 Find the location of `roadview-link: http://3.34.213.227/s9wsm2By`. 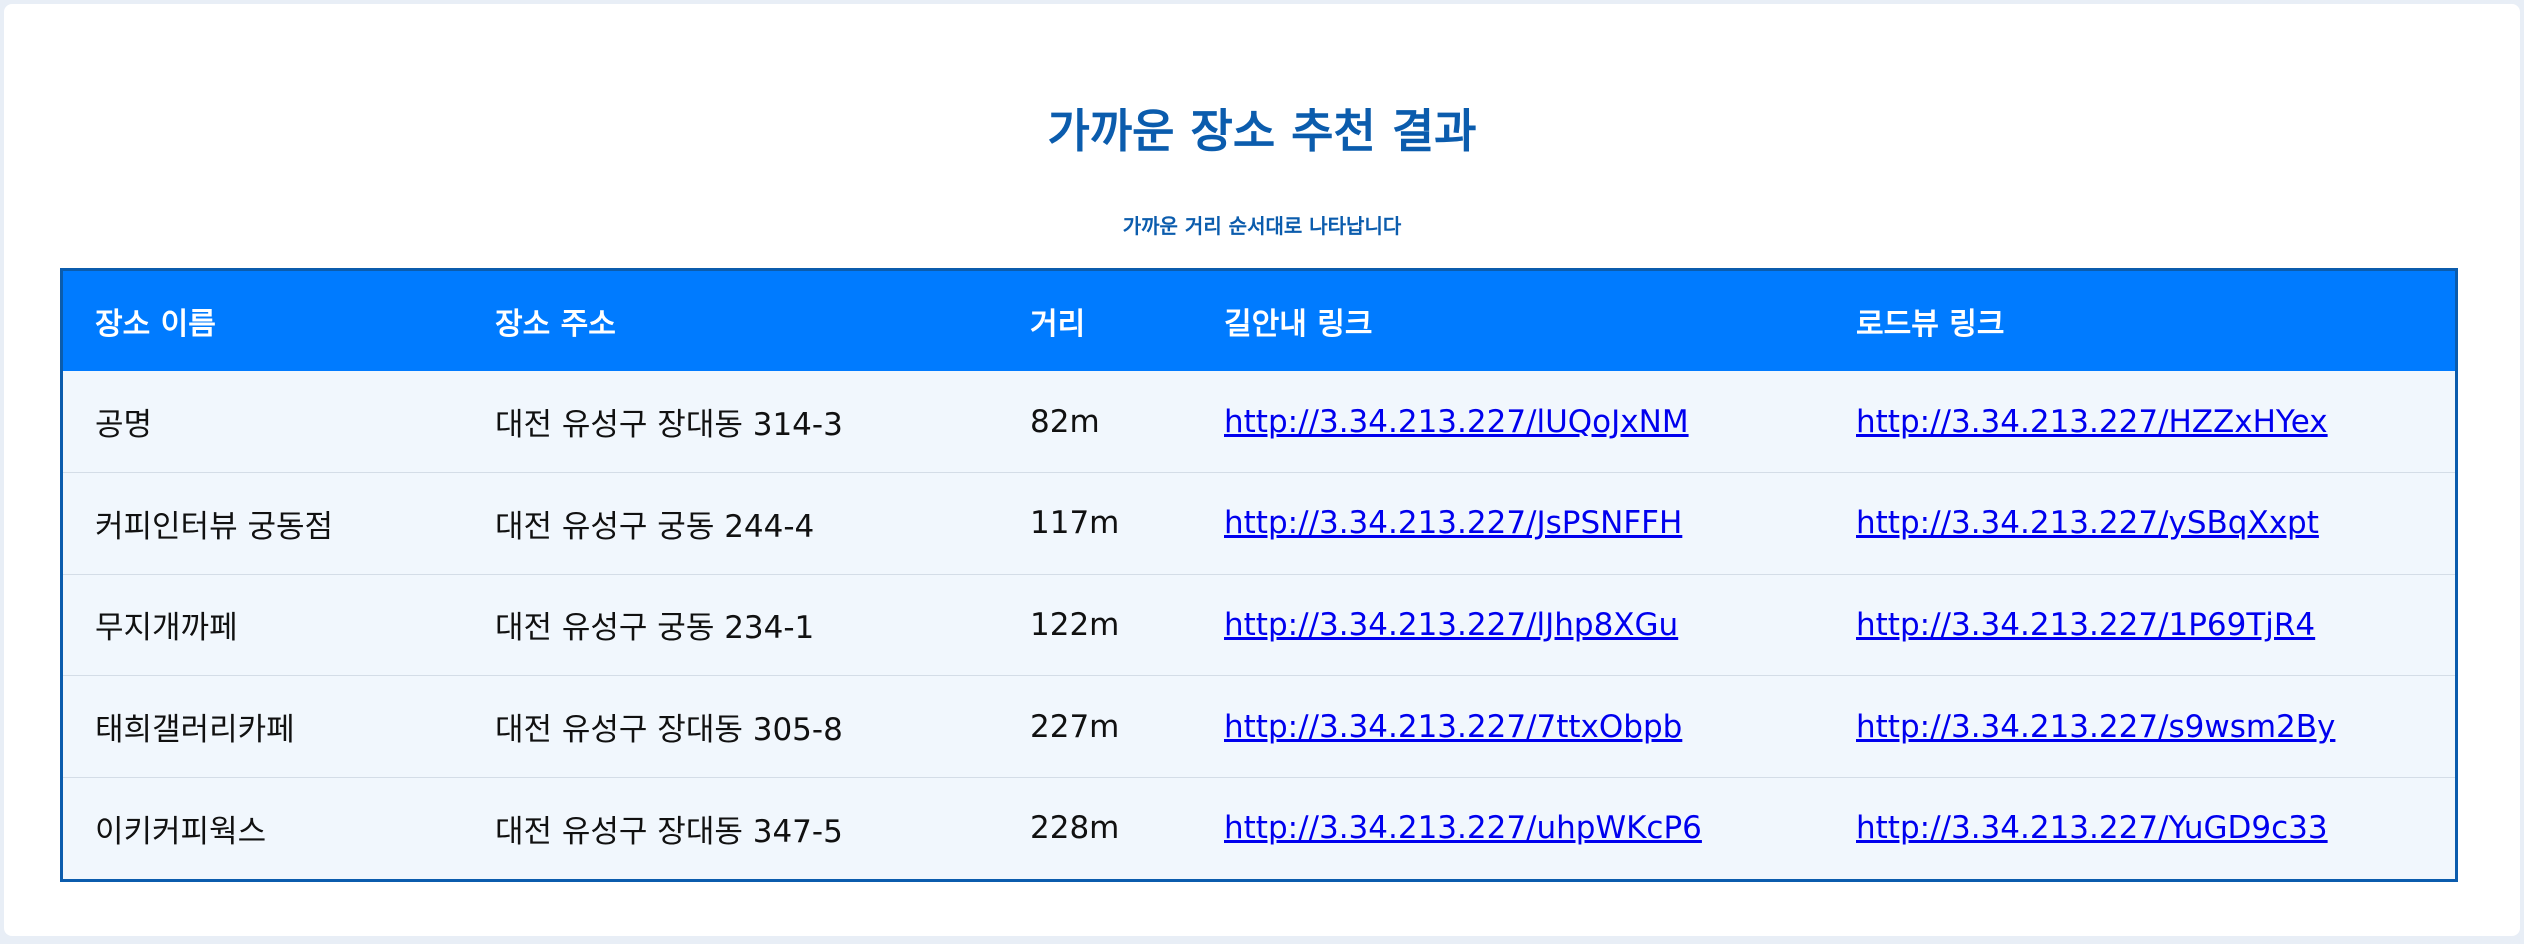

roadview-link: http://3.34.213.227/s9wsm2By is located at coordinates (2096, 726).